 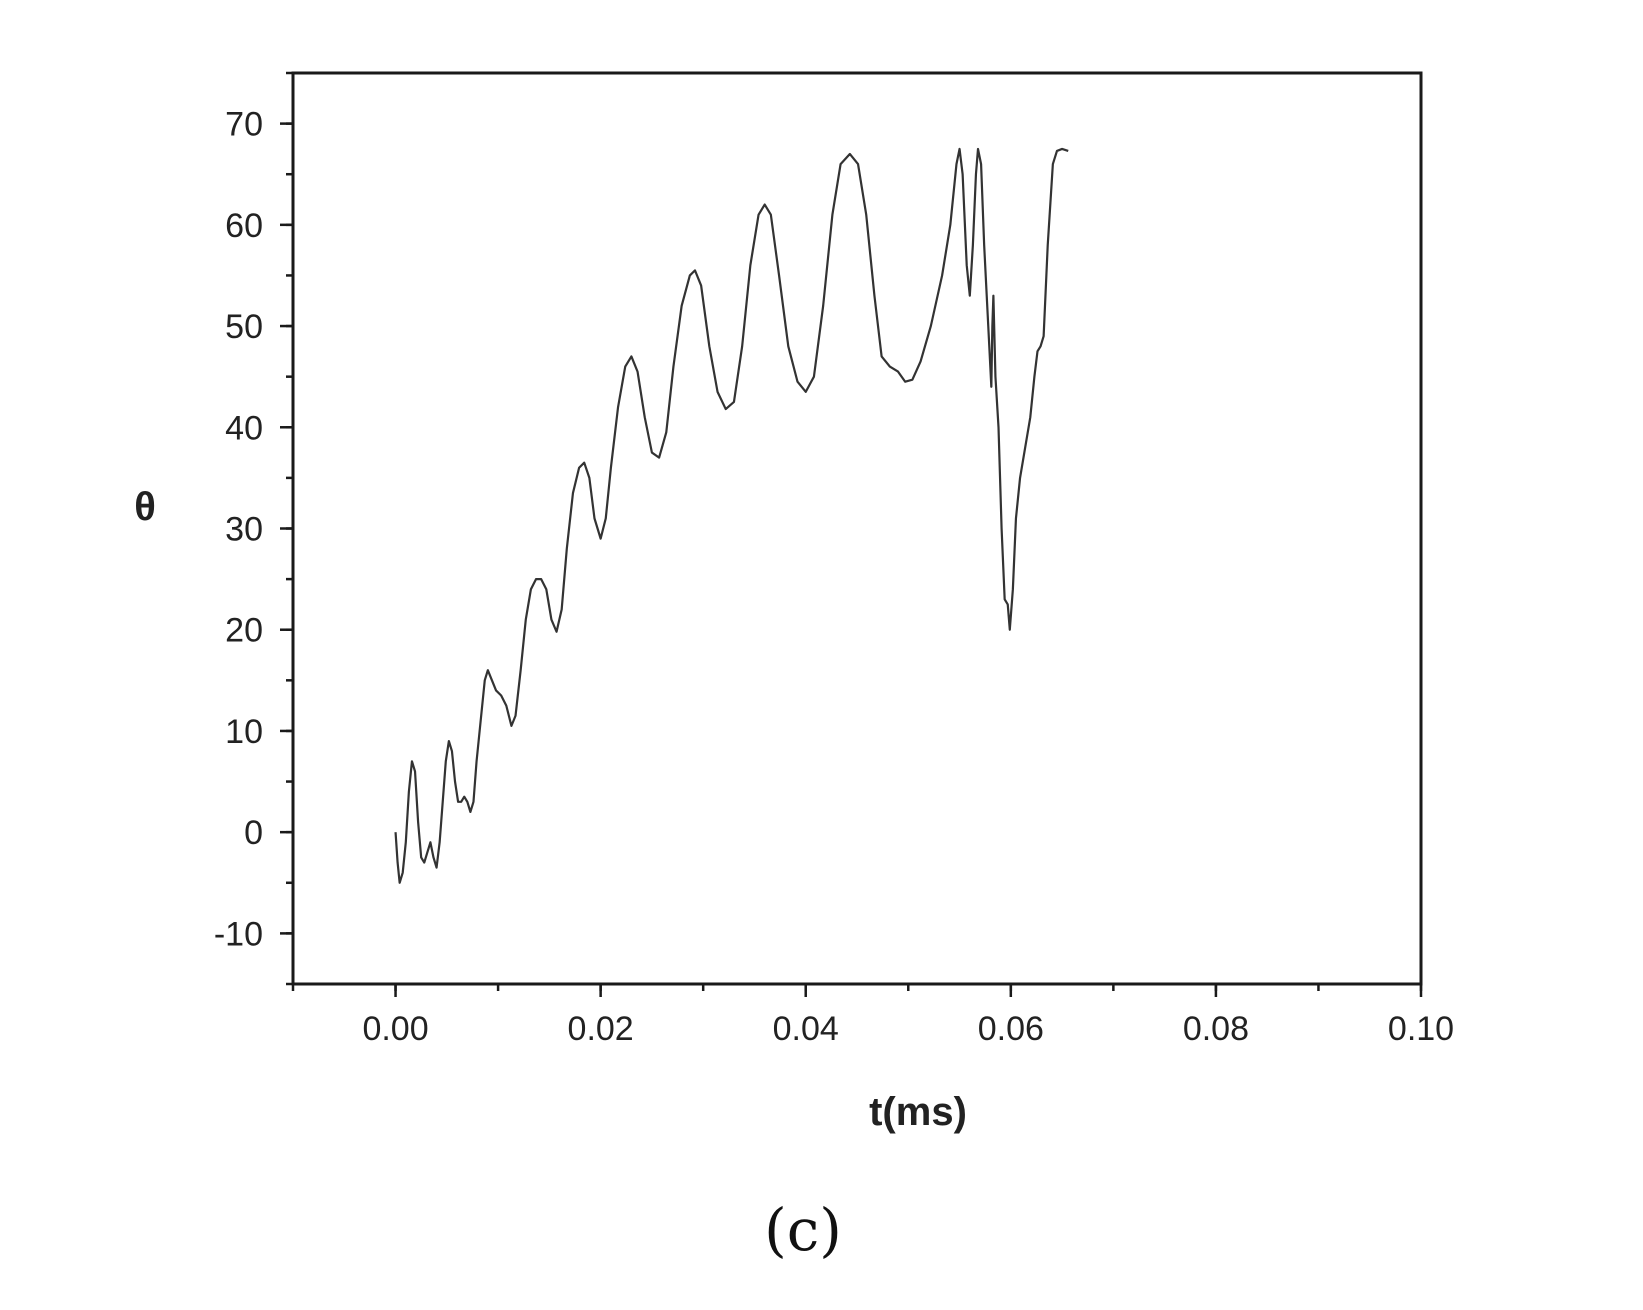 I want to click on x-tick-label: 0.00, so click(x=395, y=1029).